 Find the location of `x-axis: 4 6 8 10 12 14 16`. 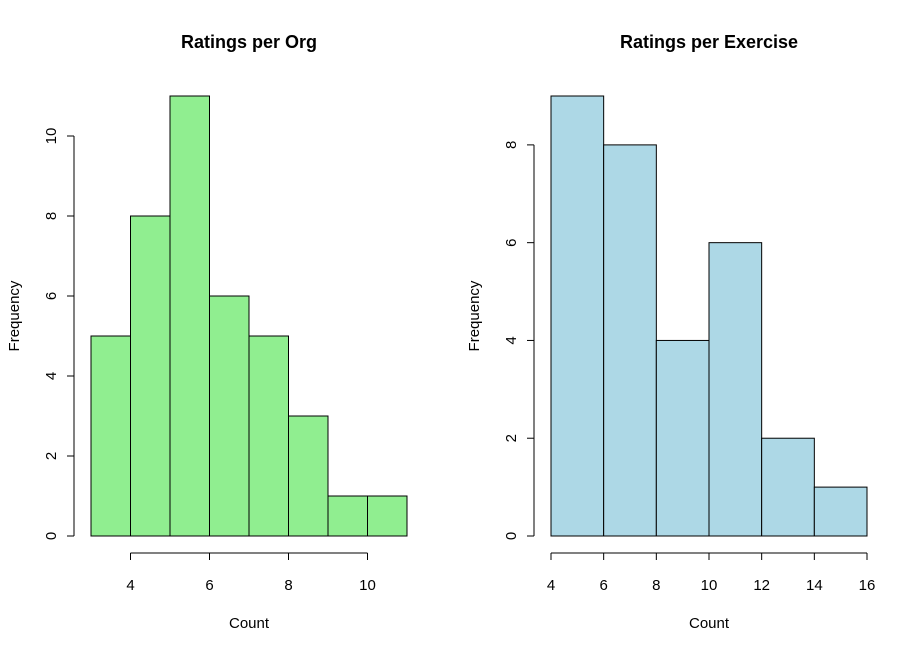

x-axis: 4 6 8 10 12 14 16 is located at coordinates (711, 573).